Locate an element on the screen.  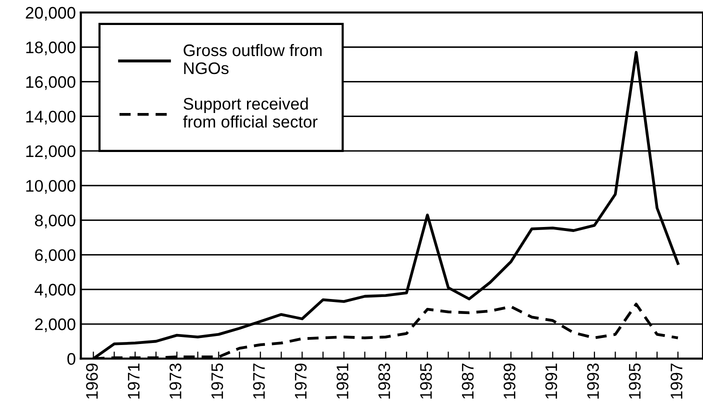
y-tick-label: 10,000 is located at coordinates (51, 187).